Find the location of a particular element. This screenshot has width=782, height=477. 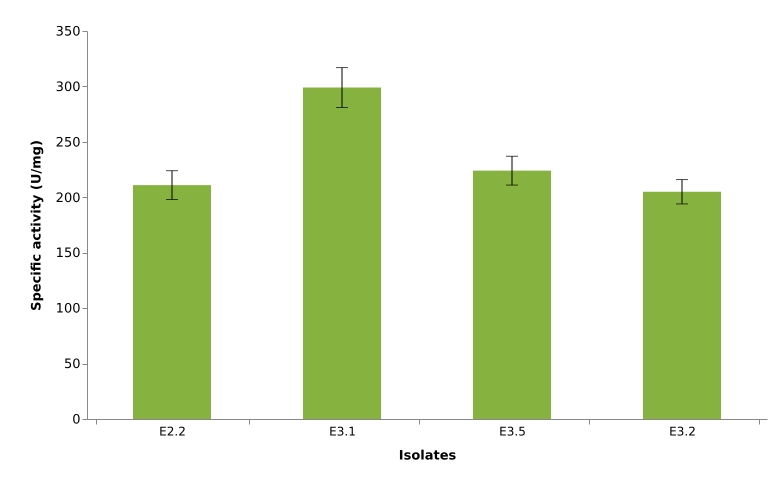

y-tick-label: 100 is located at coordinates (68, 309).